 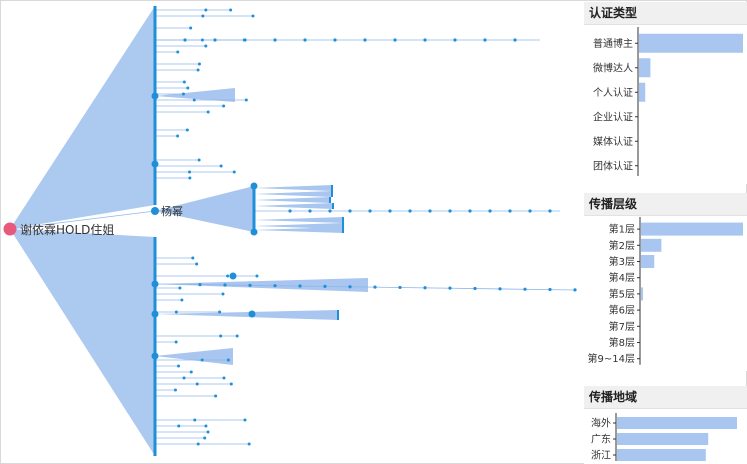 I want to click on category-label: 第9~14层, so click(x=611, y=358).